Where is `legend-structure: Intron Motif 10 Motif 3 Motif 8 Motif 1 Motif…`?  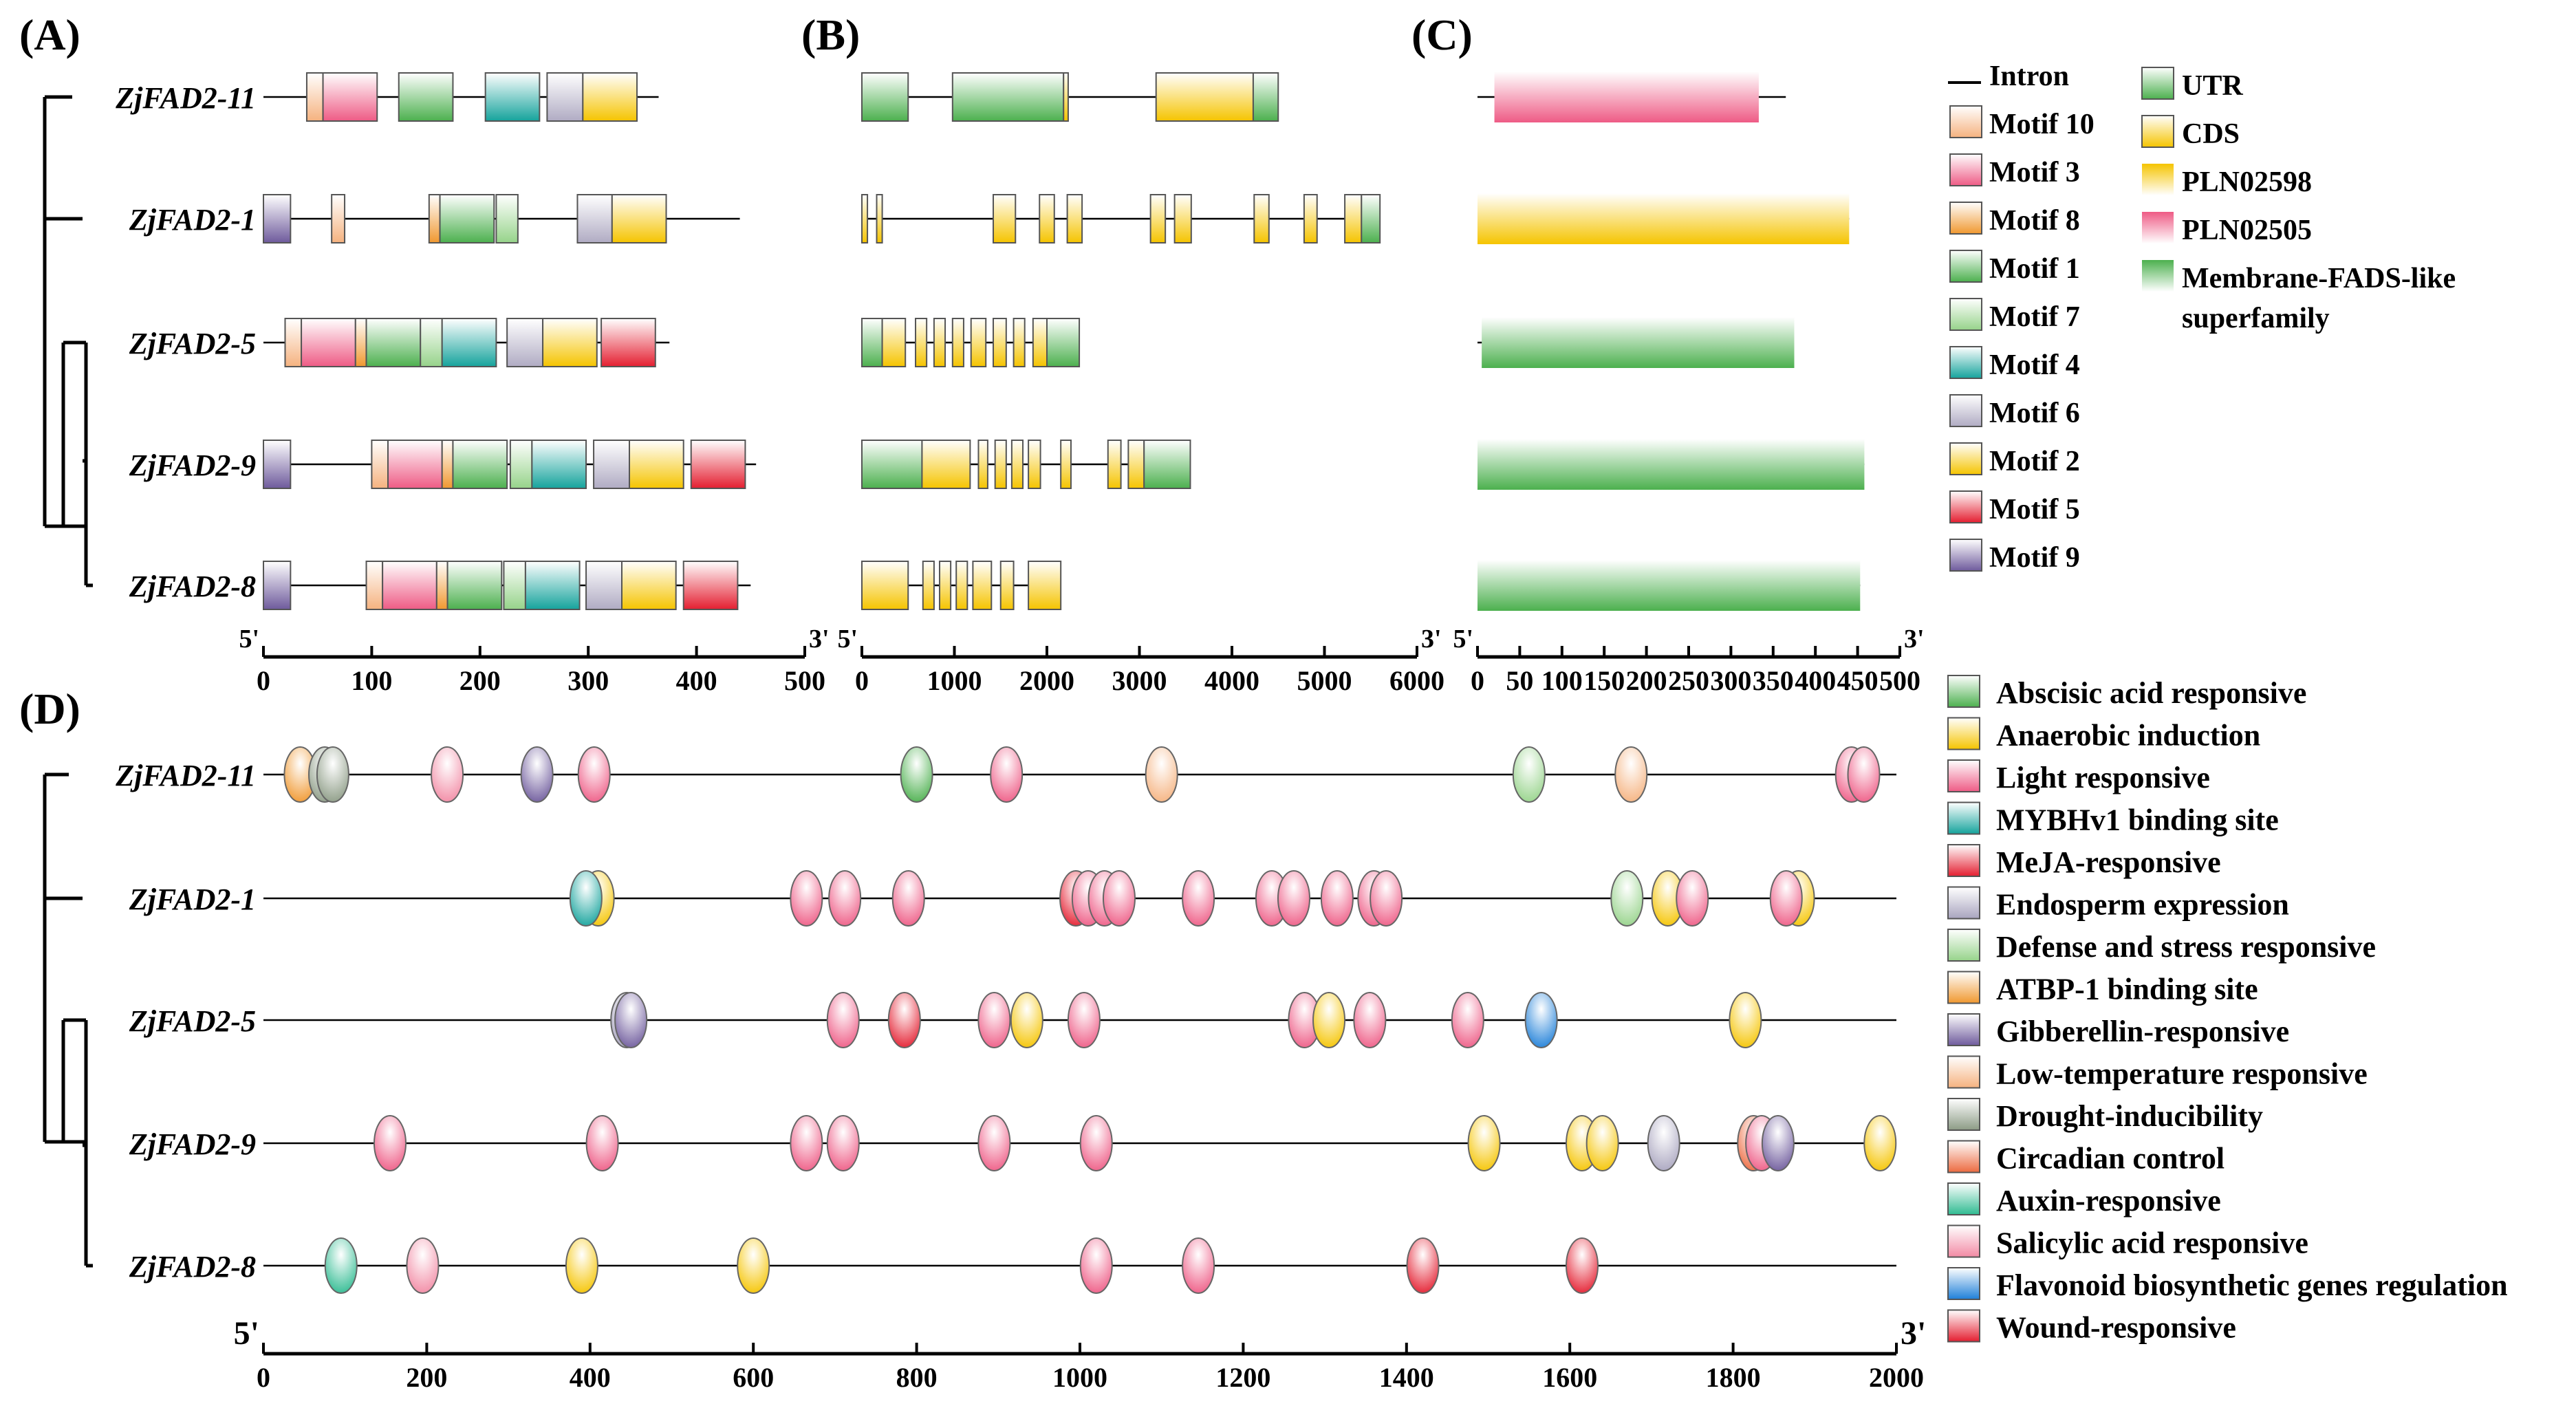
legend-structure: Intron Motif 10 Motif 3 Motif 8 Motif 1 Motif… is located at coordinates (2202, 317).